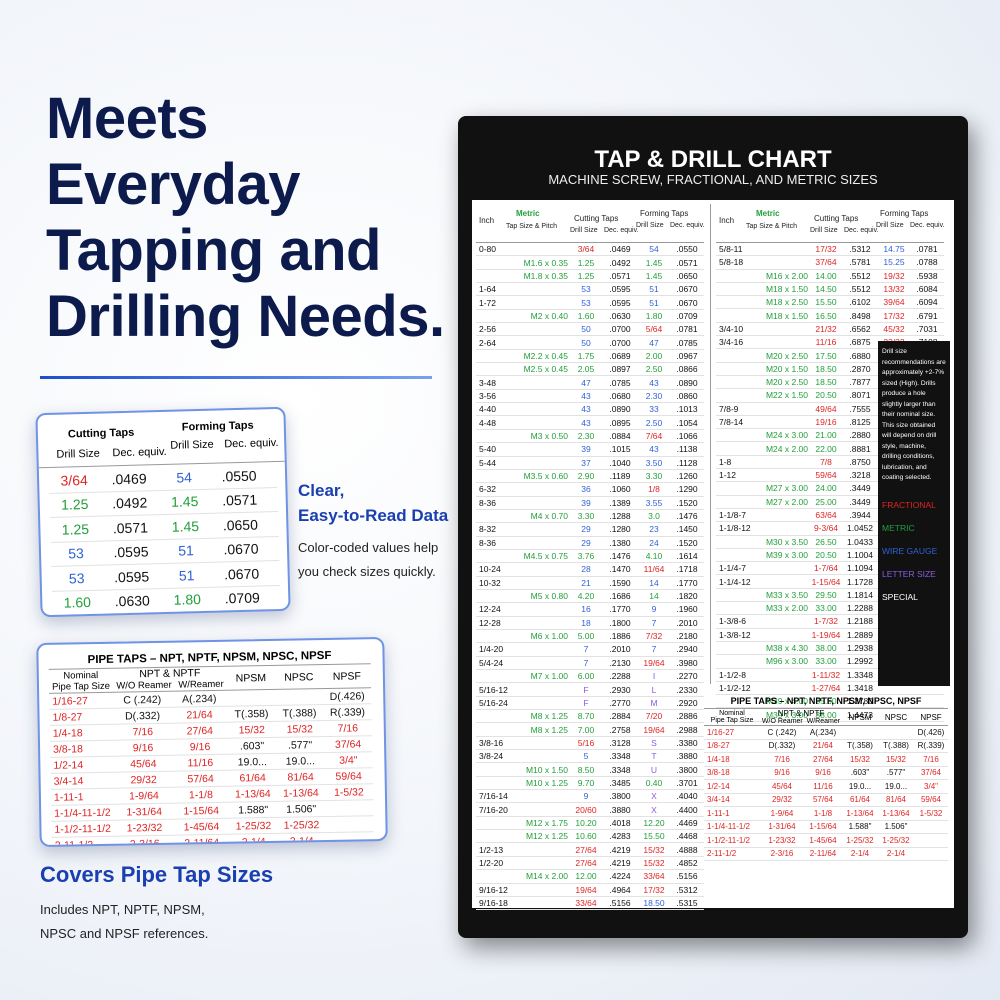 The width and height of the screenshot is (1000, 1000). I want to click on dec-equiv: .2880, so click(860, 435).